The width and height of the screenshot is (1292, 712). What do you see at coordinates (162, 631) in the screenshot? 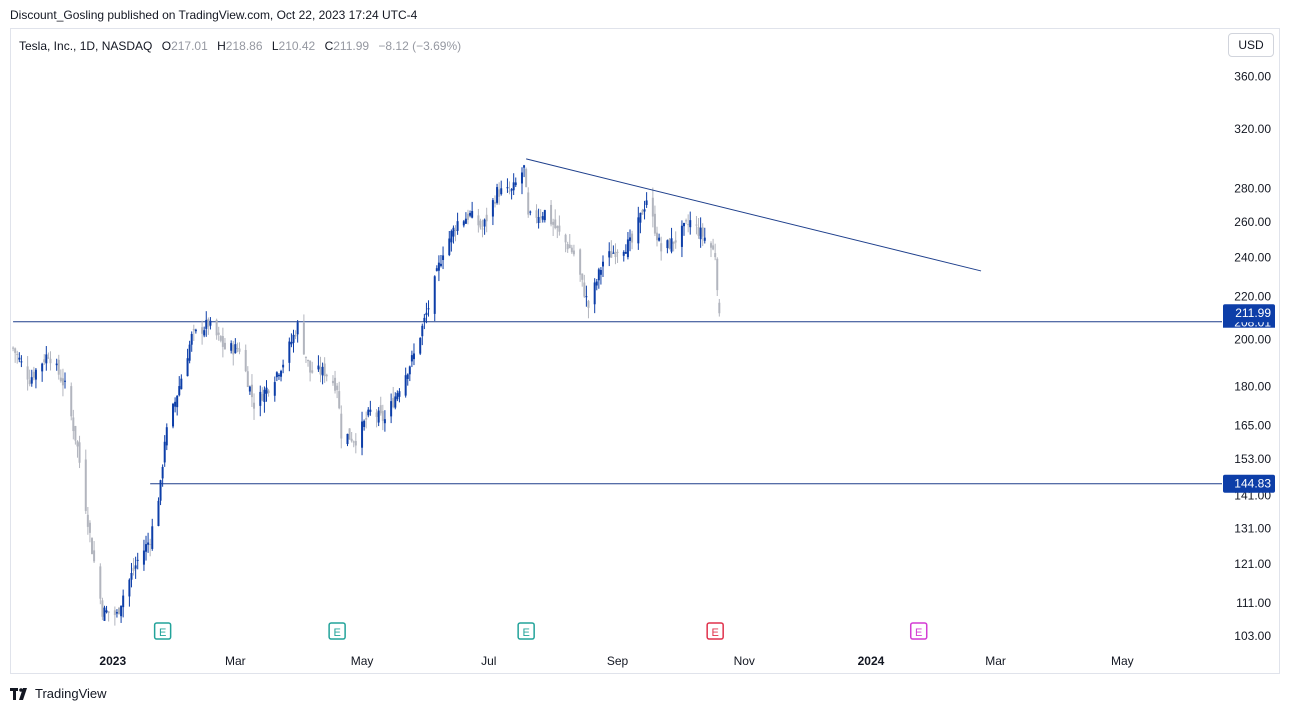
I see `earnings-marker-0: E` at bounding box center [162, 631].